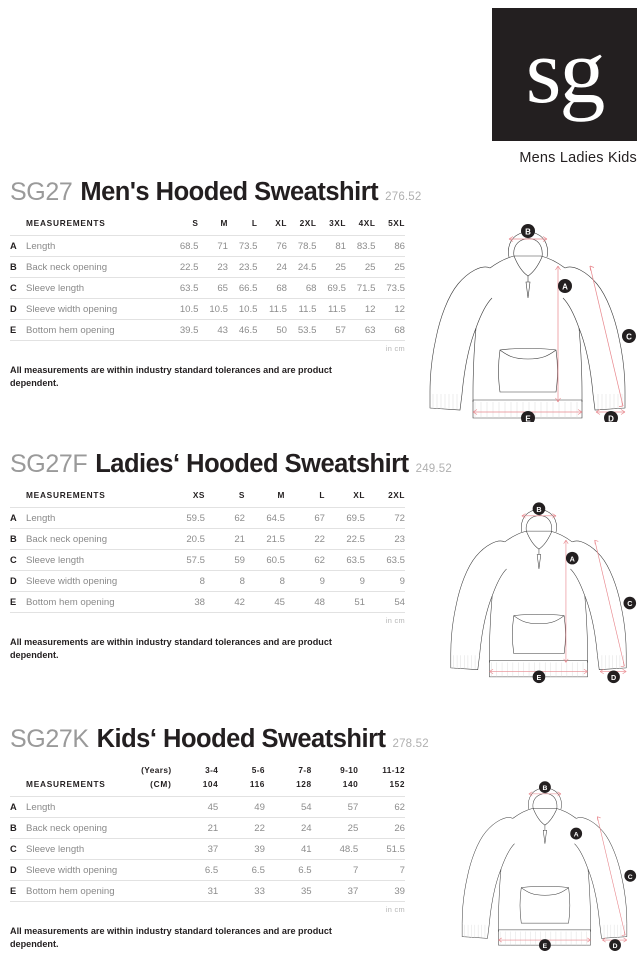 Image resolution: width=637 pixels, height=960 pixels. What do you see at coordinates (544, 864) in the screenshot?
I see `garment-diagram-kids: A B C D E` at bounding box center [544, 864].